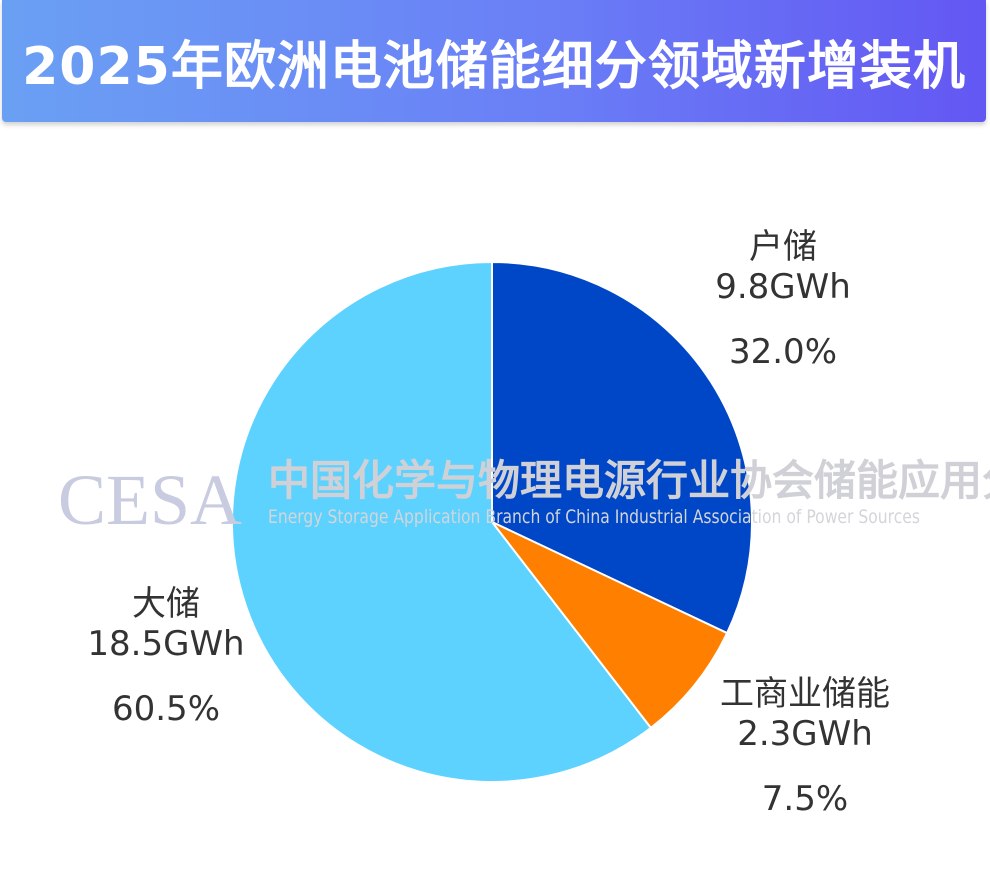 The image size is (990, 882). Describe the element at coordinates (805, 694) in the screenshot. I see `slice-name-1: 工商业储能` at that location.